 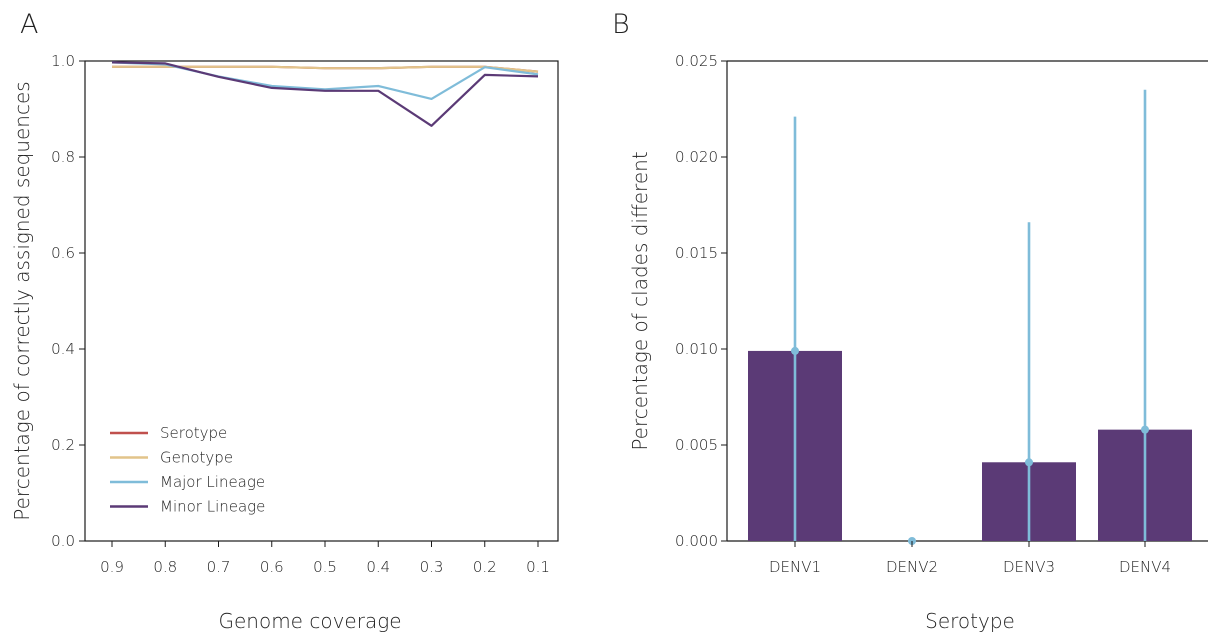 What do you see at coordinates (63, 349) in the screenshot?
I see `panel-a-y-tick-label: 0.4` at bounding box center [63, 349].